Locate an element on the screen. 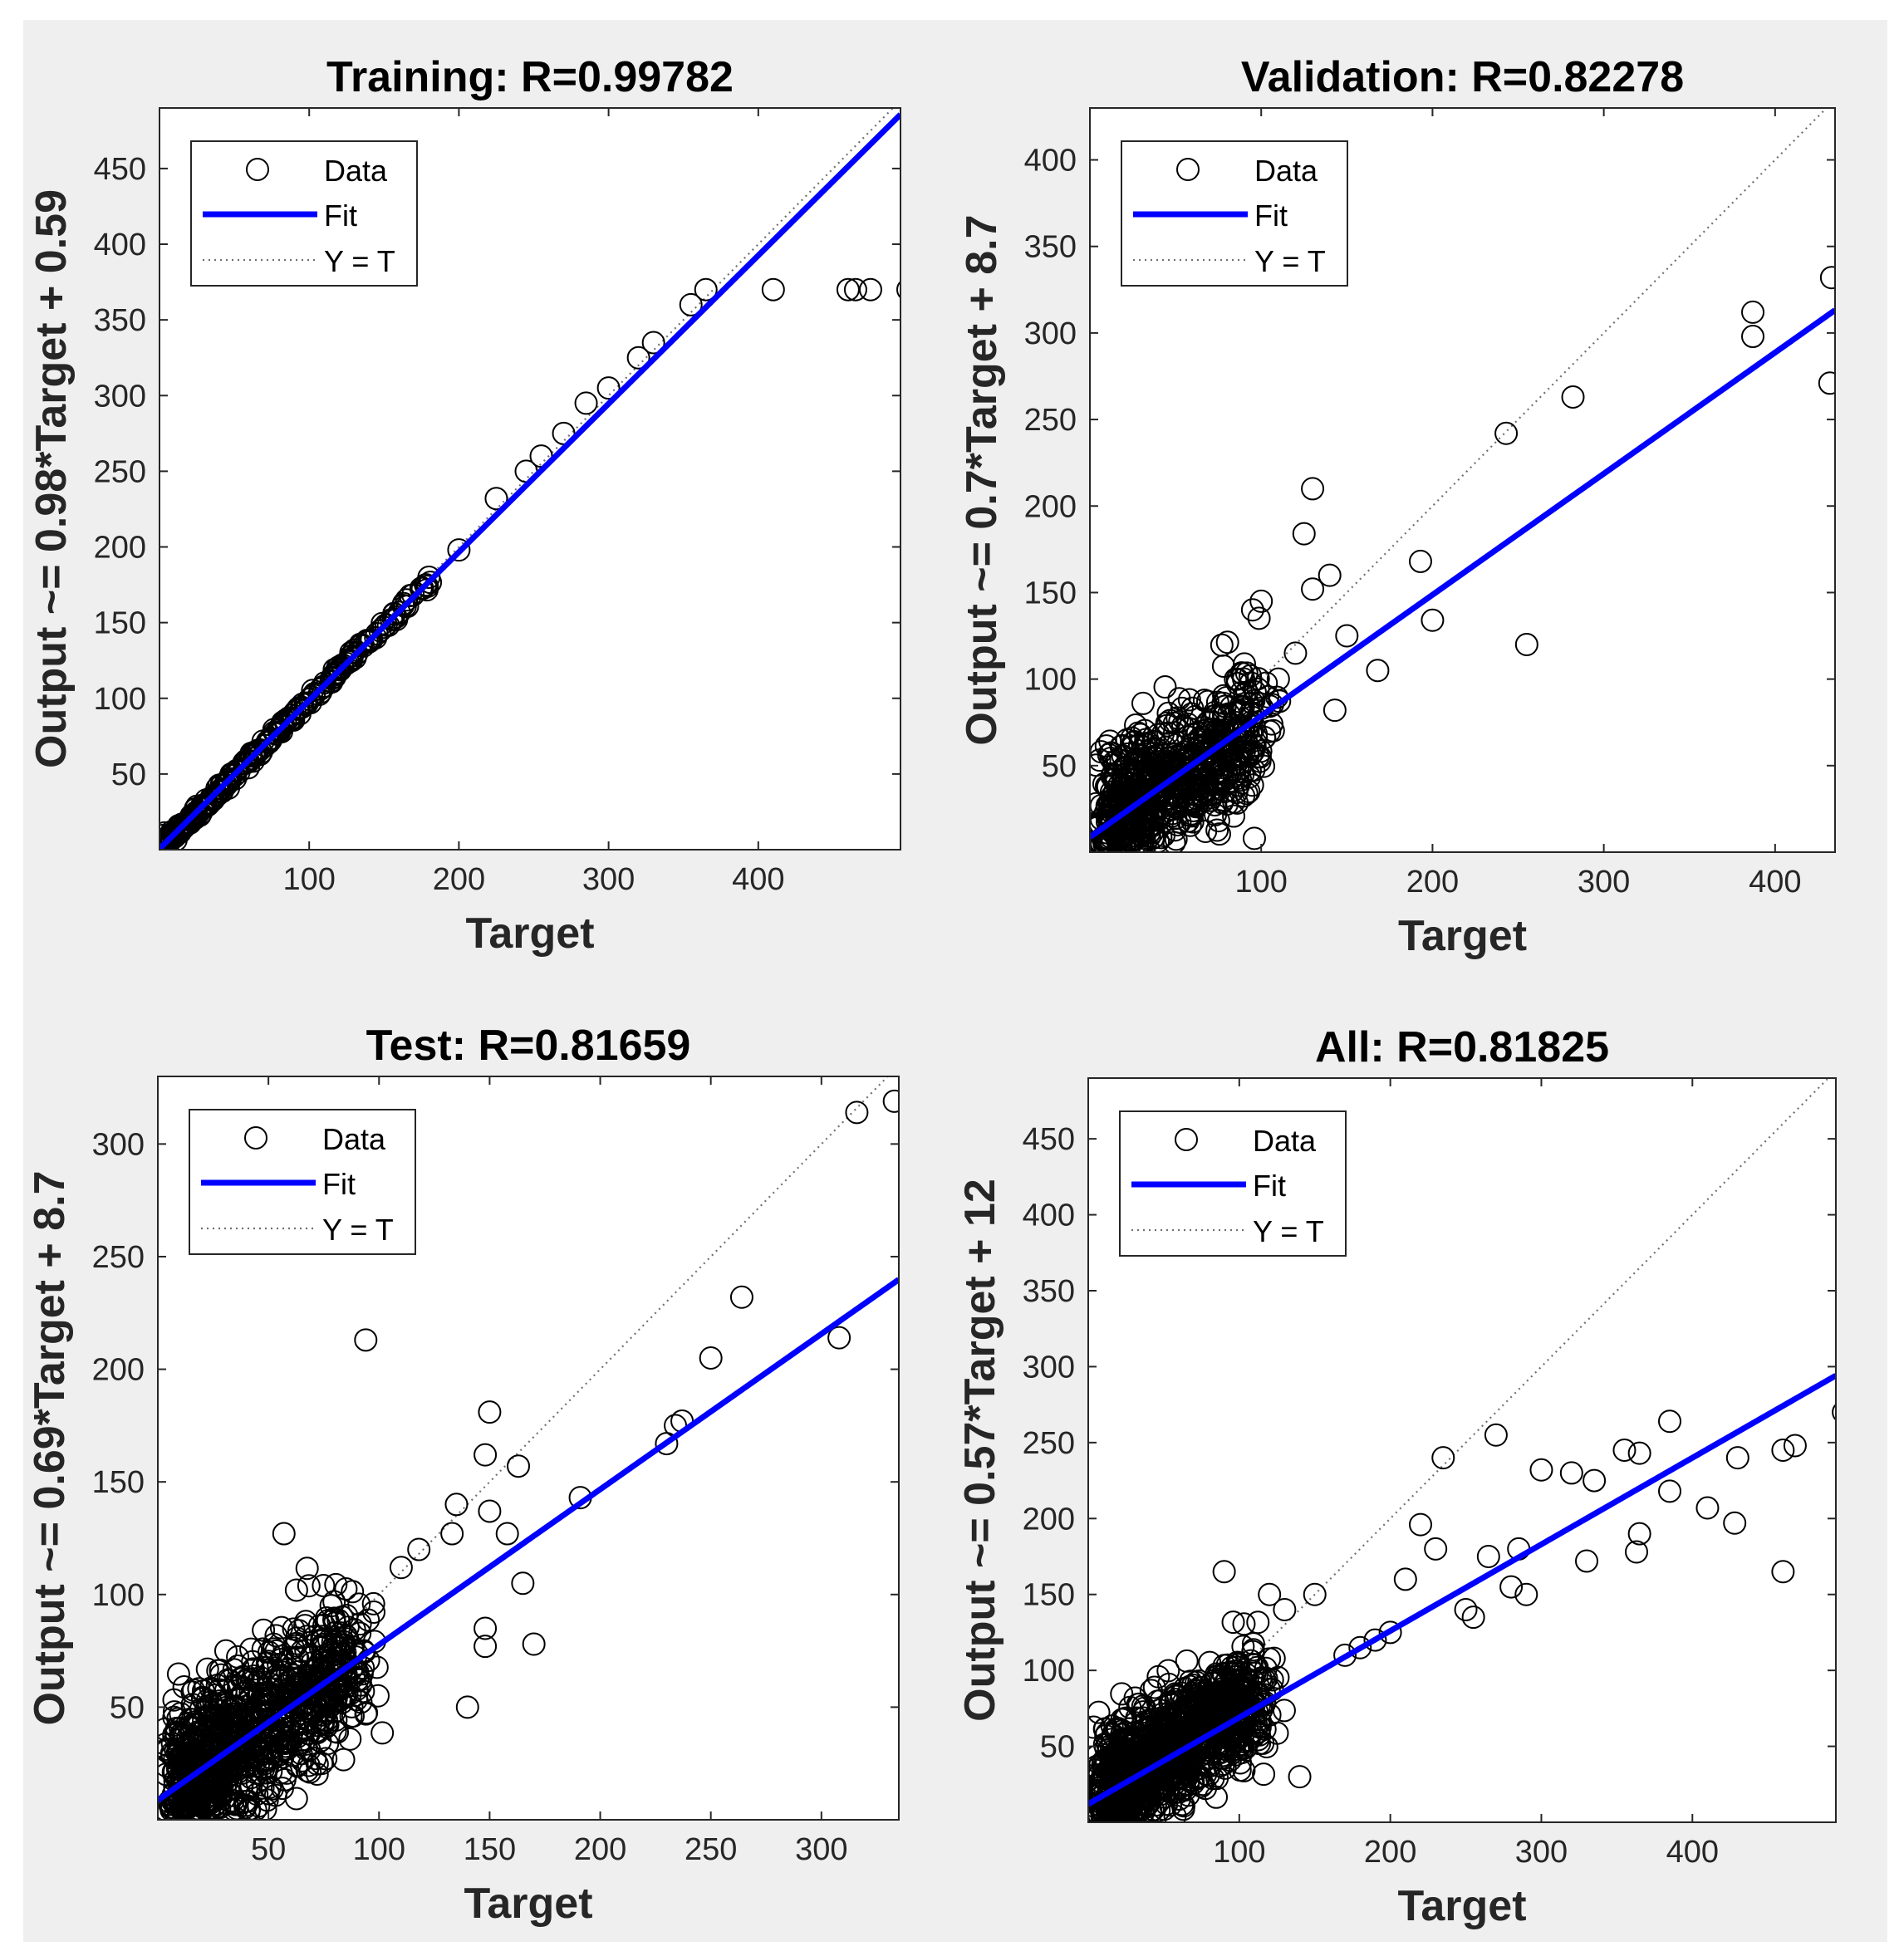 This screenshot has width=1904, height=1956. validation-y-label: Output ~= 0.7*Target + 8.7 is located at coordinates (982, 480).